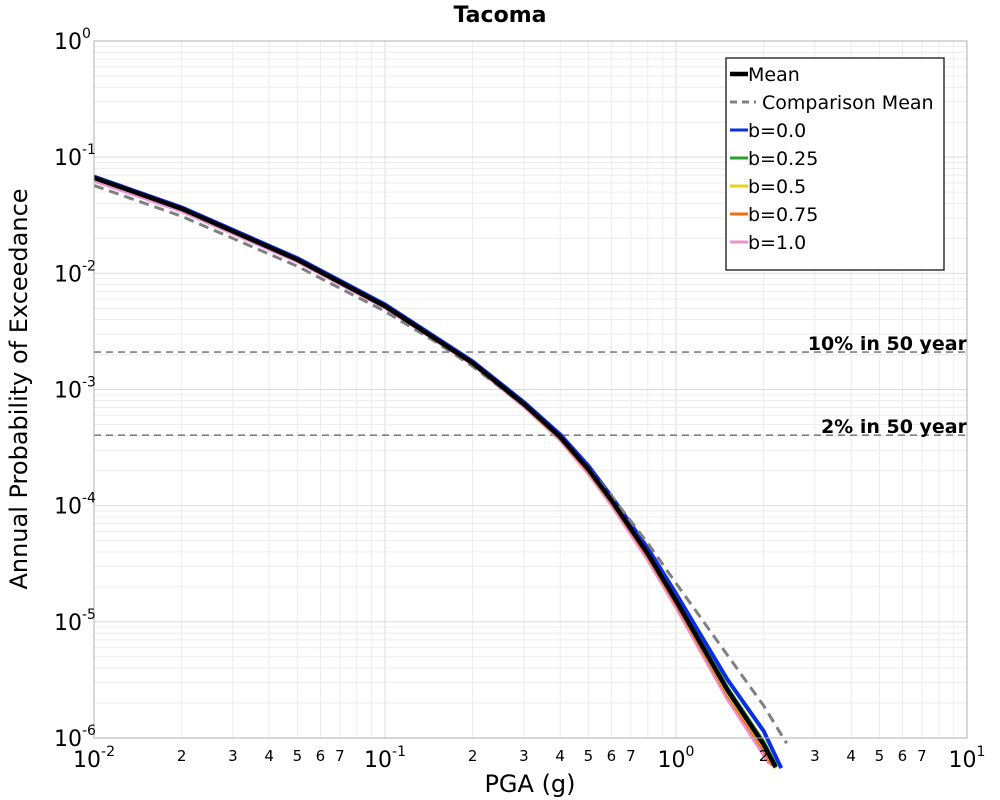 The height and width of the screenshot is (800, 1000). Describe the element at coordinates (75, 737) in the screenshot. I see `y-tick-label: 10⁻⁶` at that location.